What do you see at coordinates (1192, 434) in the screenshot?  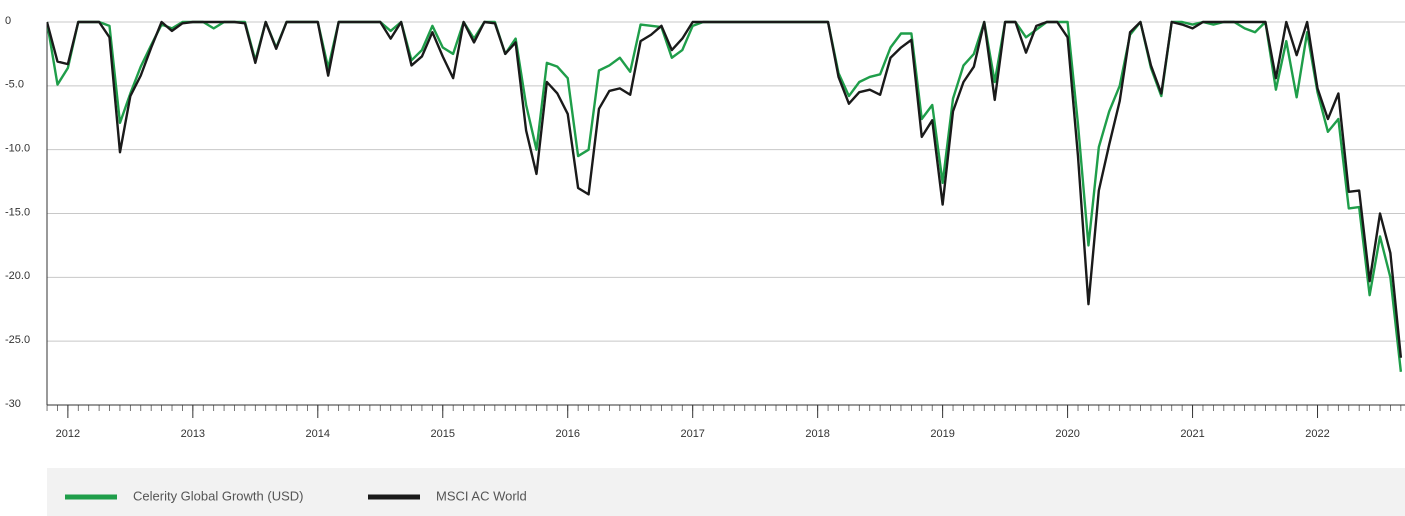 I see `x-tick-label: 2021` at bounding box center [1192, 434].